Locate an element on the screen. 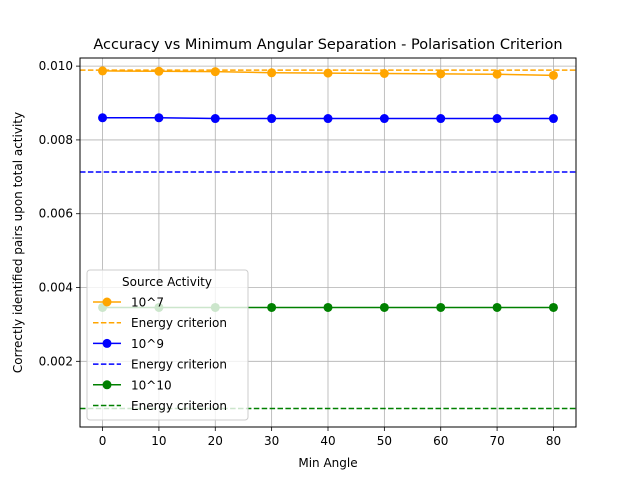 The height and width of the screenshot is (480, 640). x-tick-label: 60 is located at coordinates (440, 441).